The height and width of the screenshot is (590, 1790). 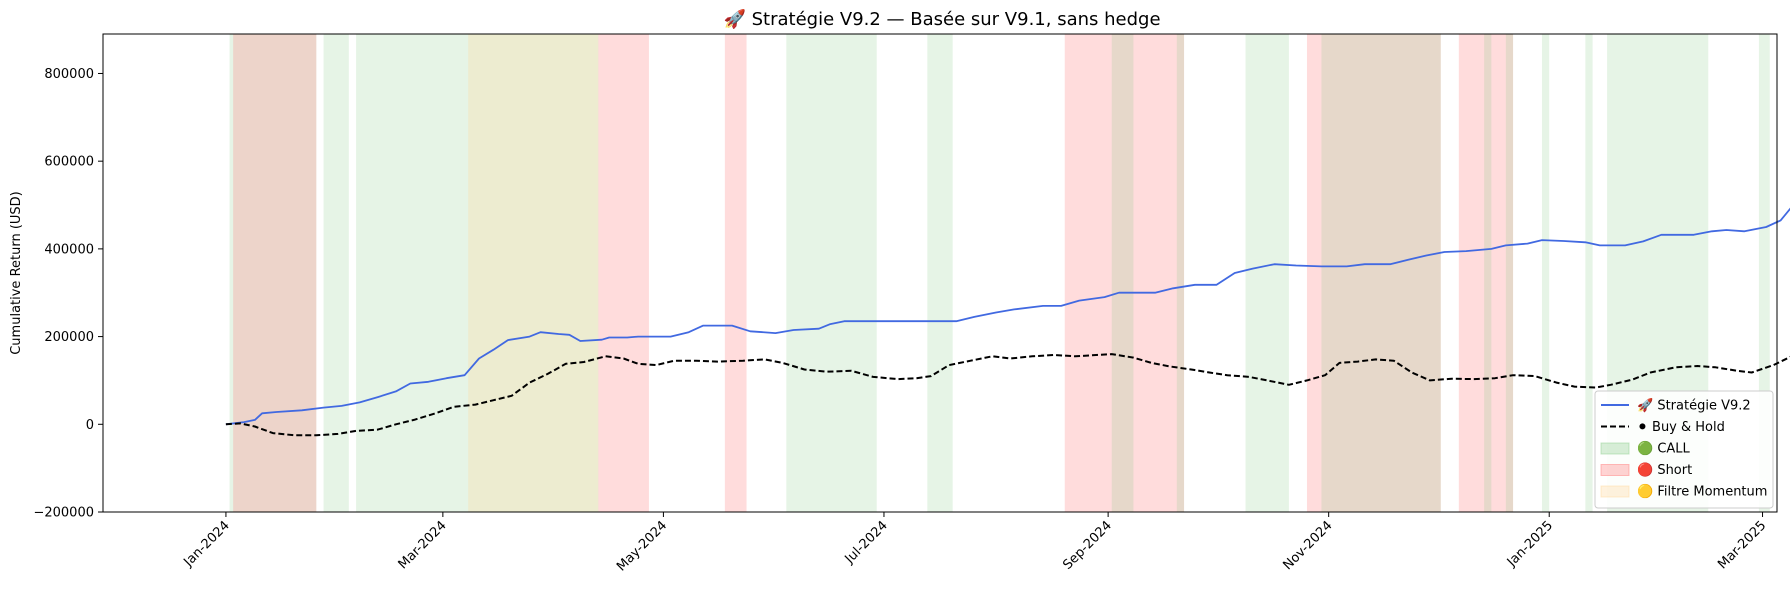 I want to click on y-tick-label: 200000, so click(x=69, y=337).